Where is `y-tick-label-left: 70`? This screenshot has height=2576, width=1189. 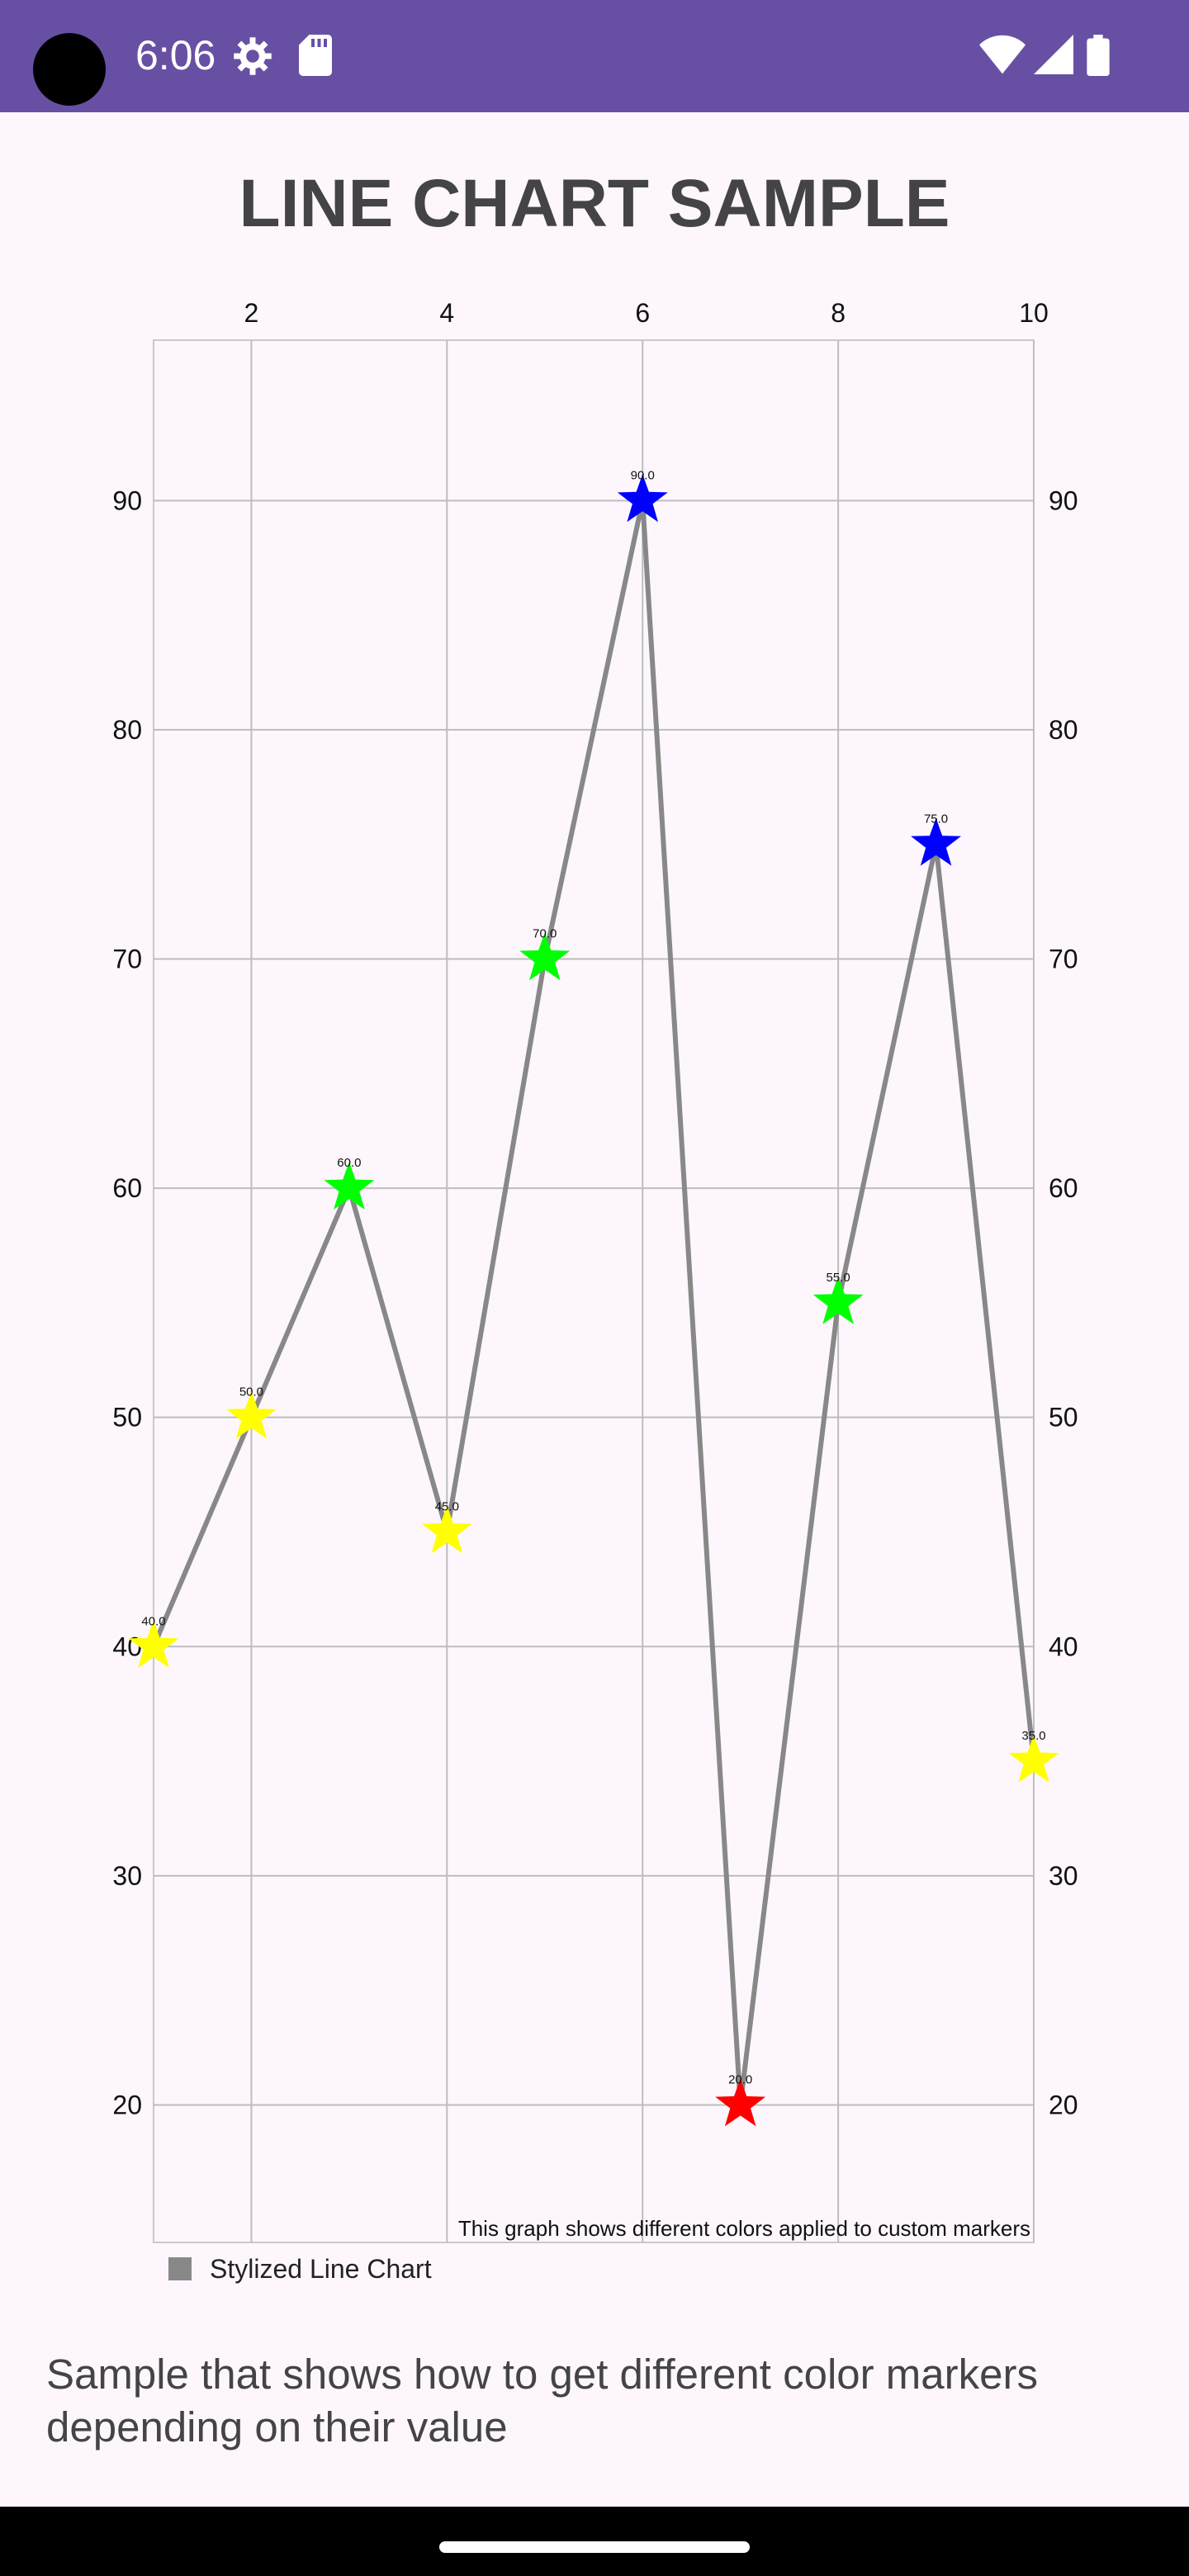
y-tick-label-left: 70 is located at coordinates (127, 958).